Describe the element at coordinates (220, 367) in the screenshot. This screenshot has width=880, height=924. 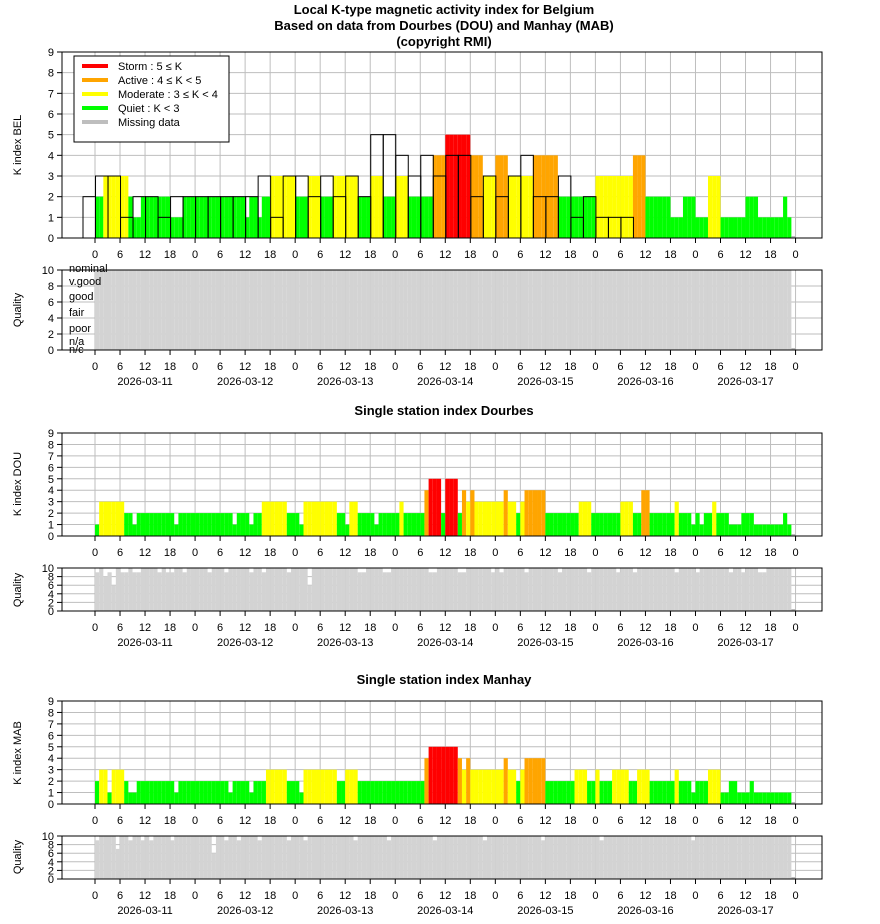
I see `bel-quality-panel-xtick-label: 6` at that location.